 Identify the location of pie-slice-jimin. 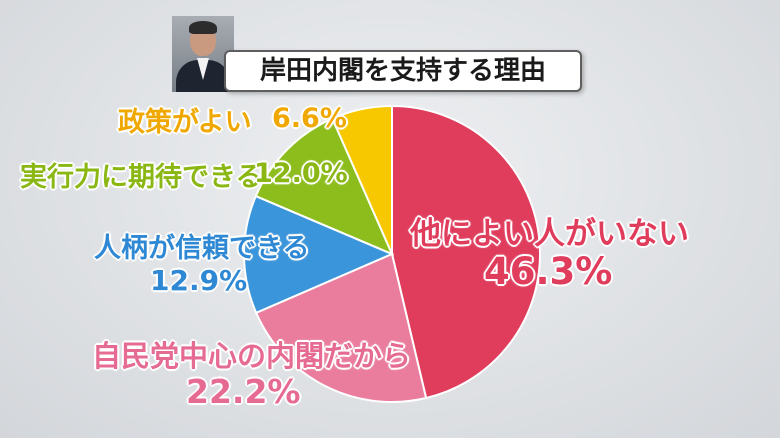
(341, 327).